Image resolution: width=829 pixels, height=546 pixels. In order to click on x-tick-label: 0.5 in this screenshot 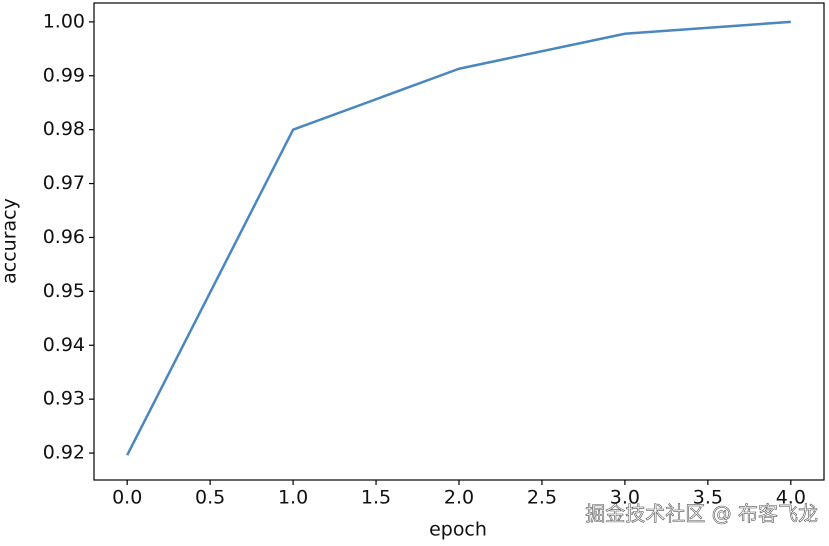, I will do `click(210, 498)`.